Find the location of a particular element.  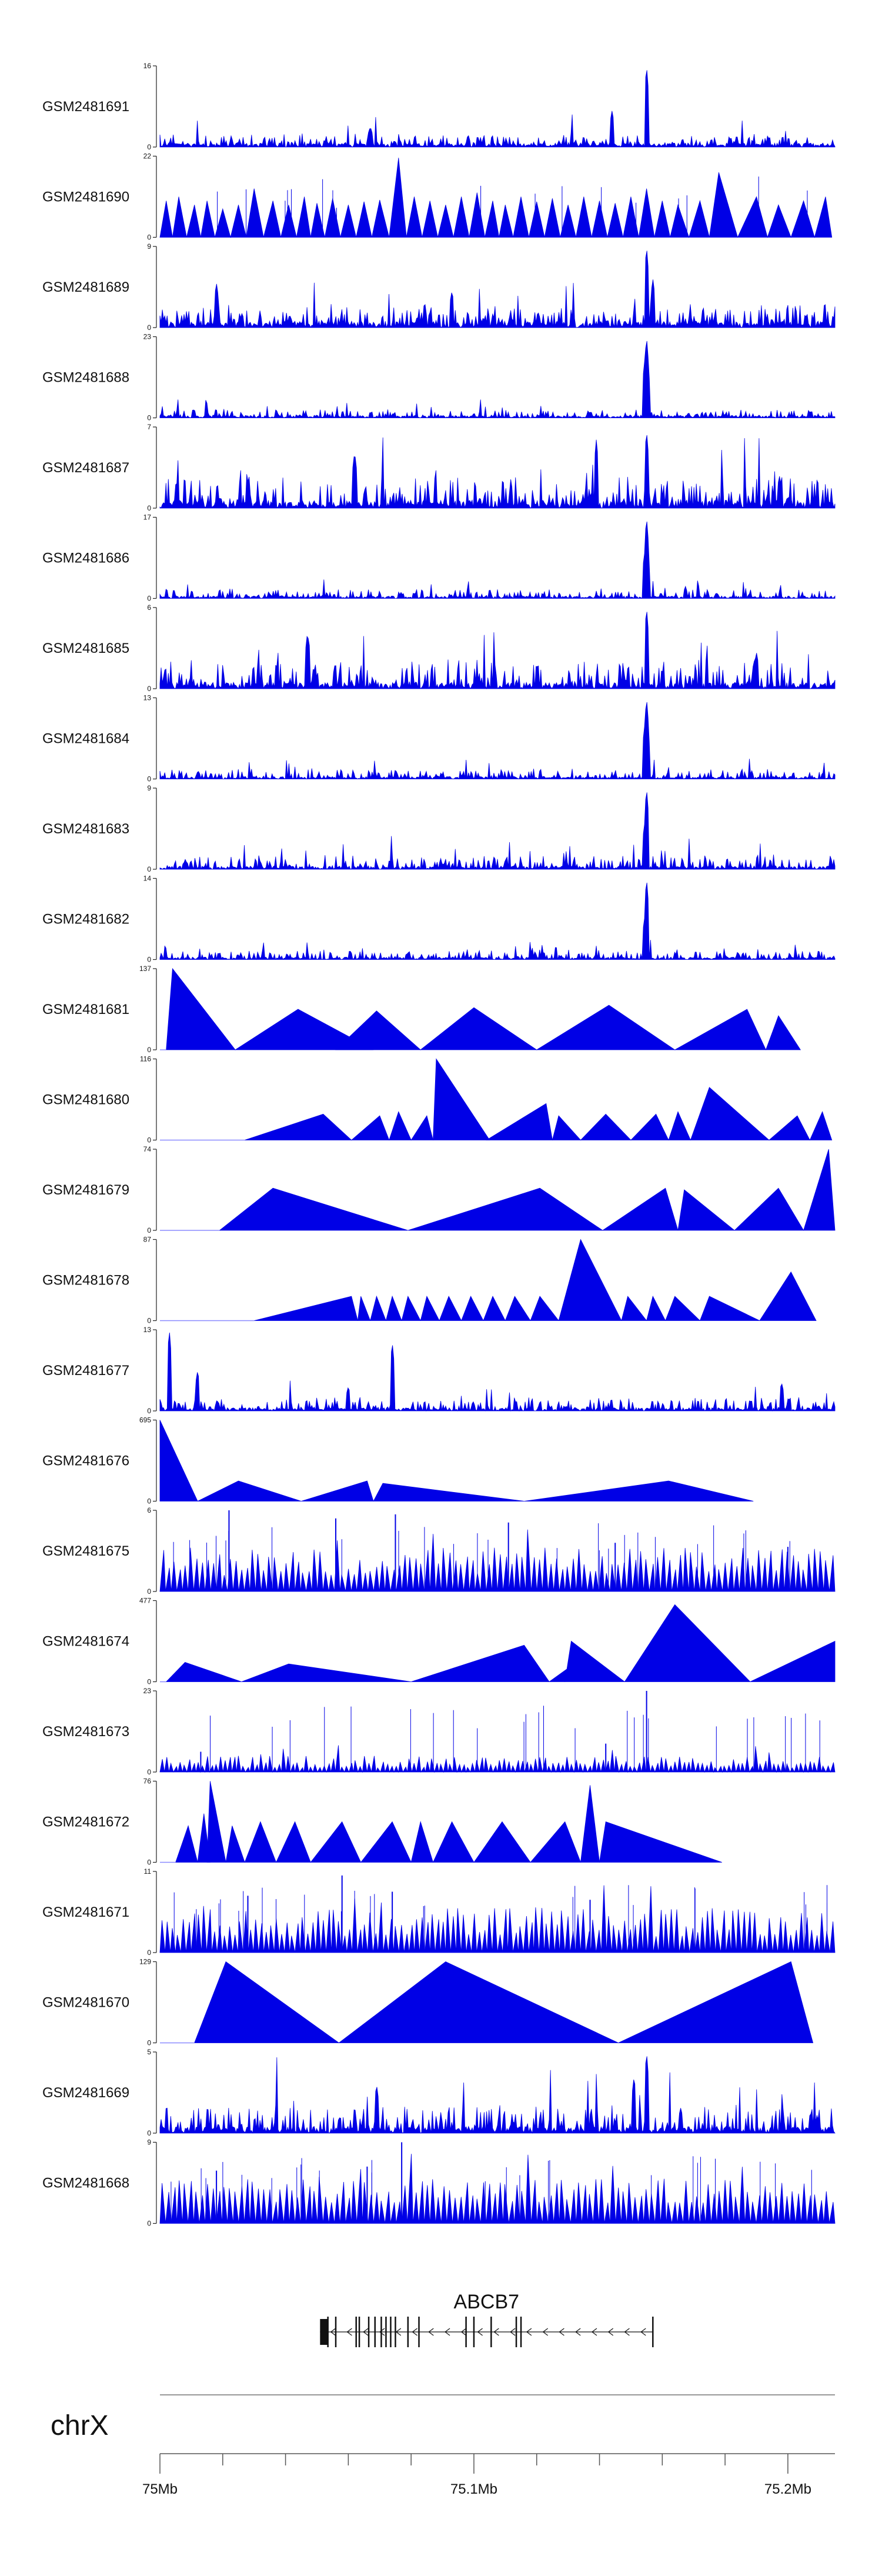

track-label: GSM2481677 is located at coordinates (85, 1371).